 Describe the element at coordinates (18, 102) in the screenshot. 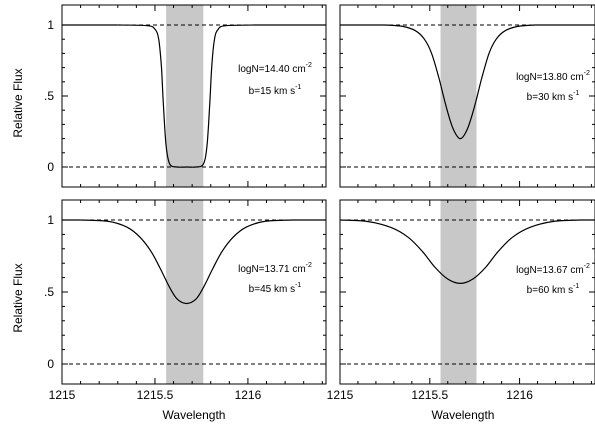

I see `y-axis-label-top: Relative Flux` at that location.